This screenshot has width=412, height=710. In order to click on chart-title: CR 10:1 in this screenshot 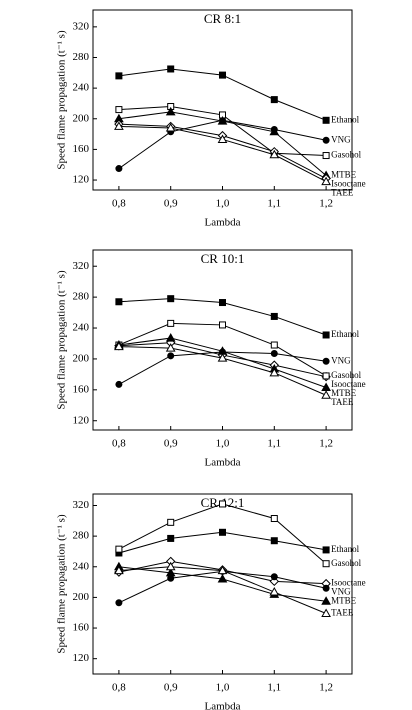, I will do `click(223, 258)`.